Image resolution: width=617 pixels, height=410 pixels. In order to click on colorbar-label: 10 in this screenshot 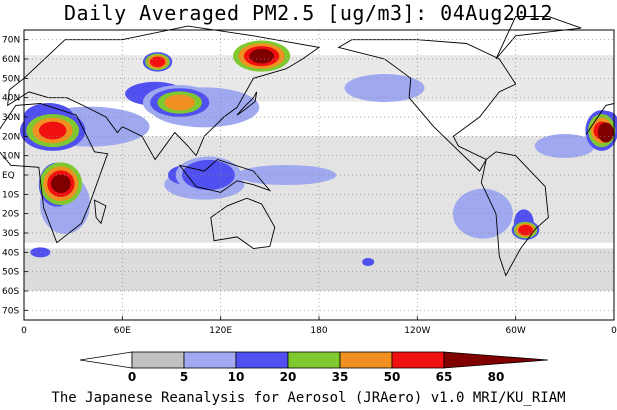, I will do `click(236, 377)`.